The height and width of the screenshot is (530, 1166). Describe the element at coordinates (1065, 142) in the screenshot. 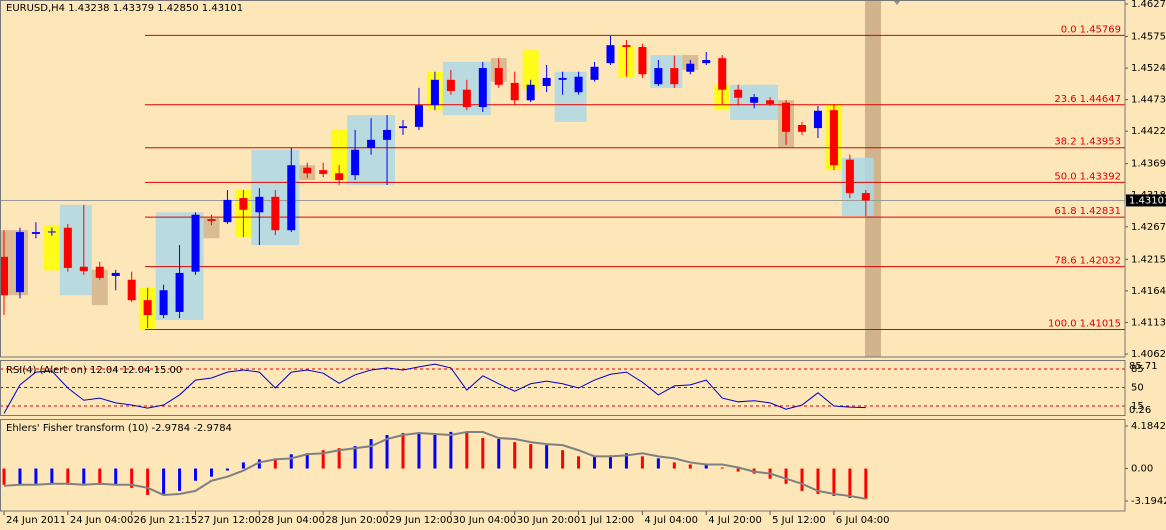

I see `fib-level: 38.2` at that location.